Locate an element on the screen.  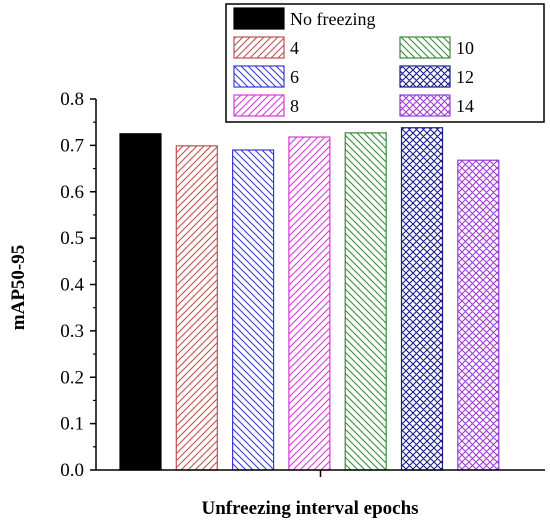
bar-no-freezing is located at coordinates (140, 302).